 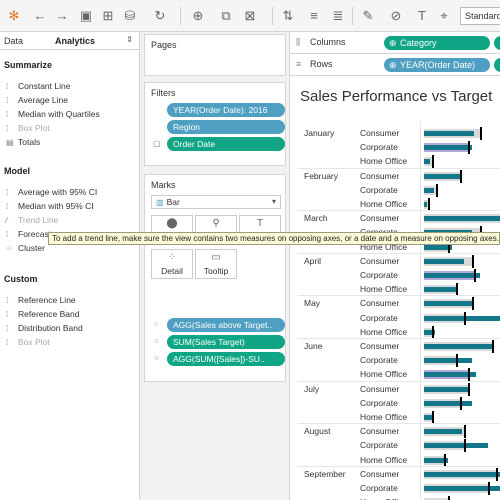 What do you see at coordinates (52, 192) in the screenshot?
I see `analytics-item-average-95ci: ⁞ Average with 95% CI` at bounding box center [52, 192].